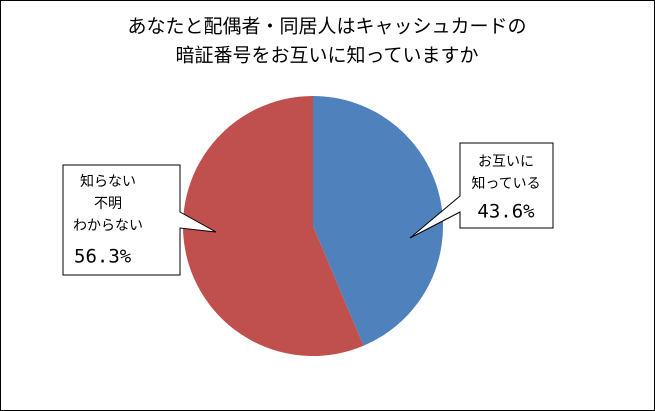 The image size is (655, 411). Describe the element at coordinates (108, 181) in the screenshot. I see `slice-label: 知らない` at that location.